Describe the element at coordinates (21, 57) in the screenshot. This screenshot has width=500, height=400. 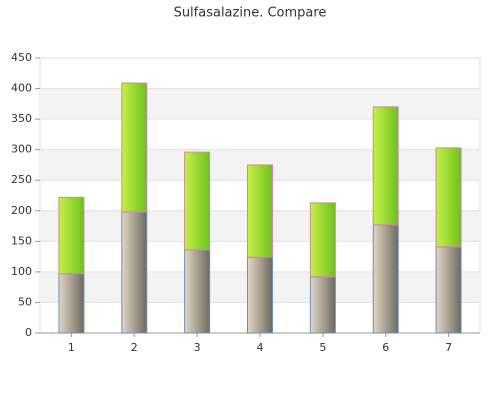
I see `y-tick-label: 450` at that location.